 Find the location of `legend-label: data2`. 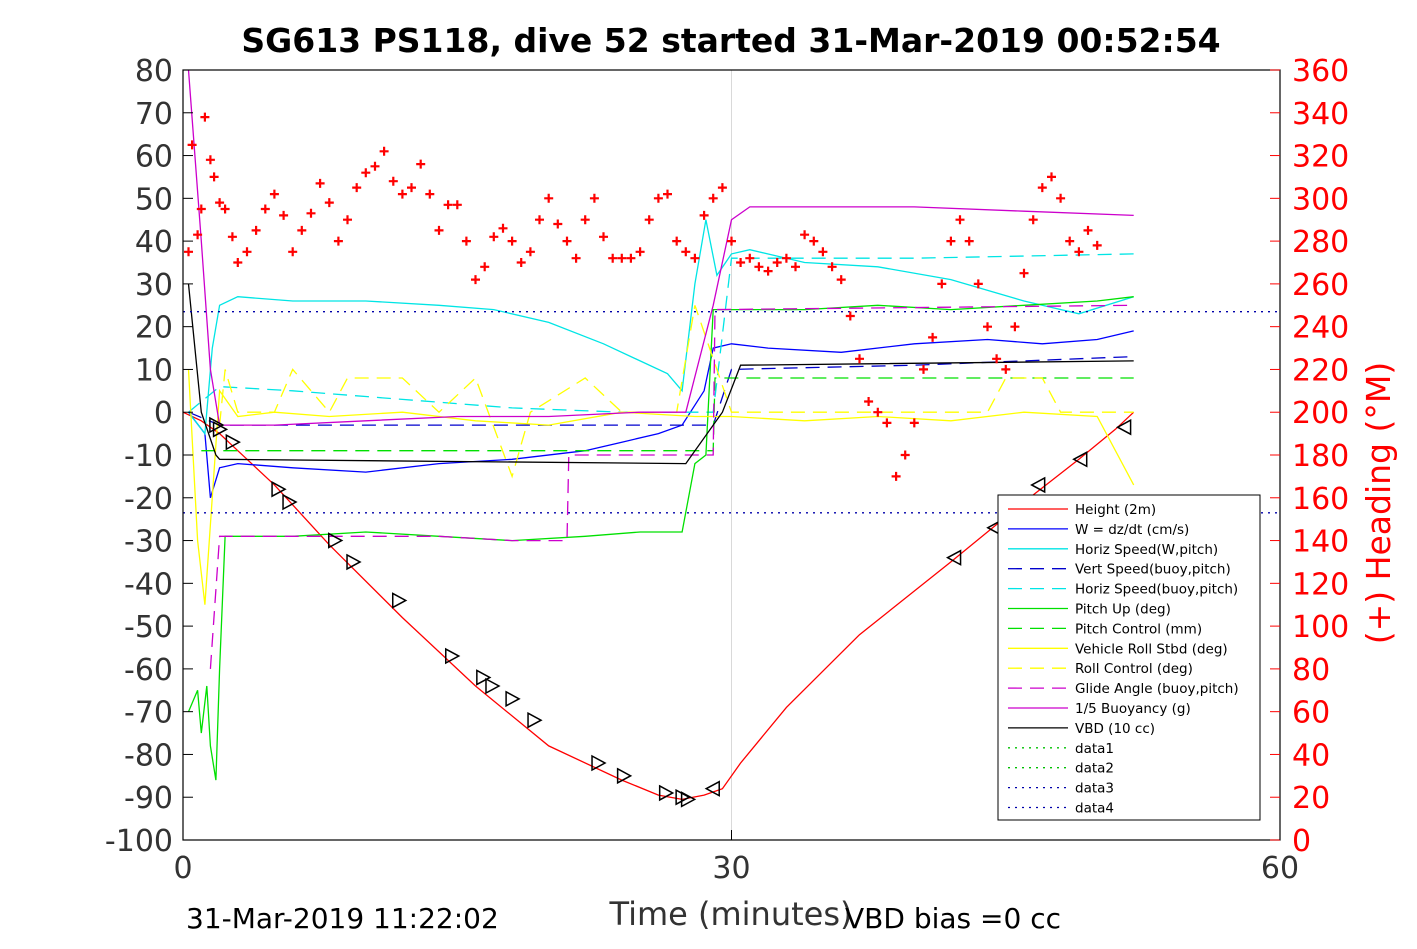

legend-label: data2 is located at coordinates (1094, 769).